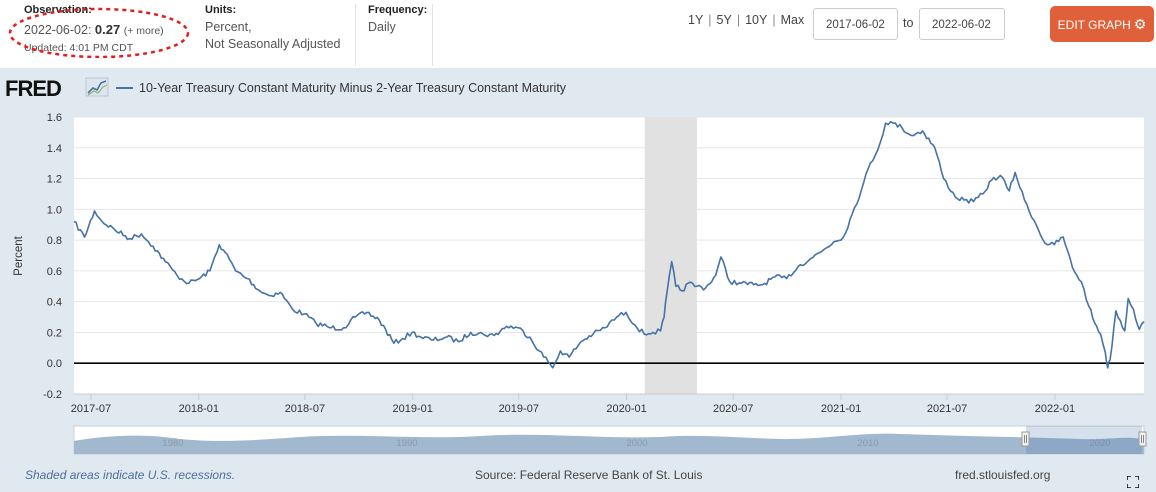  I want to click on to-label: to, so click(908, 23).